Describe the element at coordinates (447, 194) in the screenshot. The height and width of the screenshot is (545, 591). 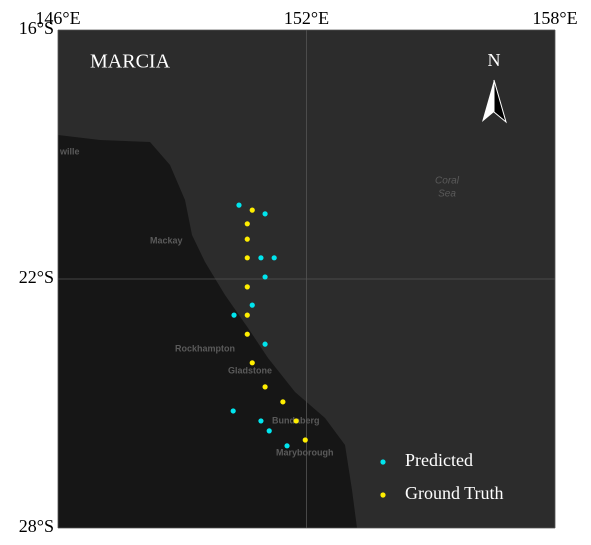
I see `place-label: Sea` at that location.